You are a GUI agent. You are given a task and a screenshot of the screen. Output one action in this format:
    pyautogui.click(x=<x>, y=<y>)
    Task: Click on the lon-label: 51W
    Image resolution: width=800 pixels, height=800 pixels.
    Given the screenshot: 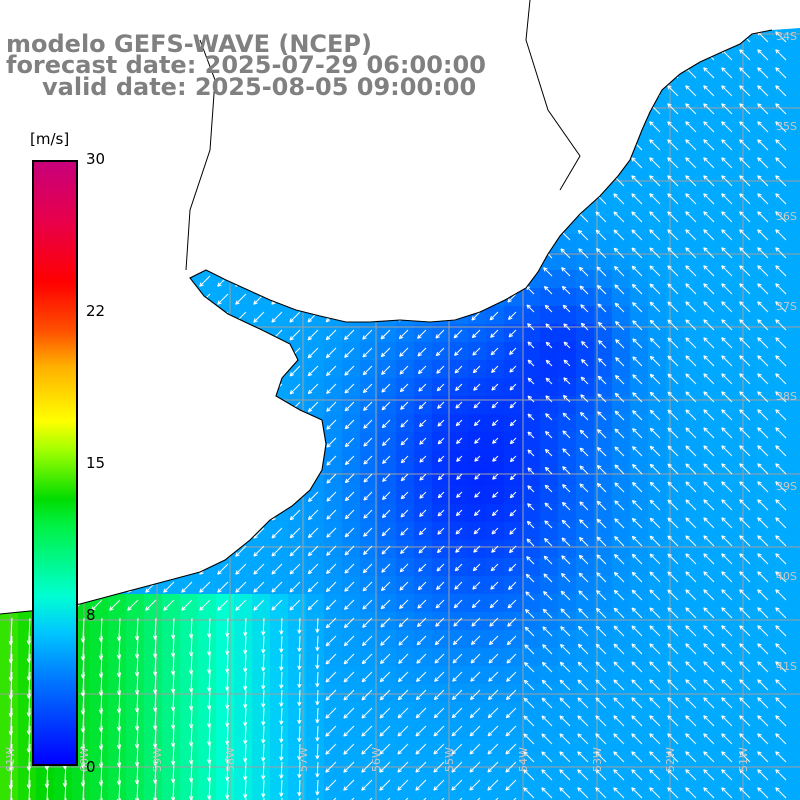 What is the action you would take?
    pyautogui.click(x=743, y=759)
    